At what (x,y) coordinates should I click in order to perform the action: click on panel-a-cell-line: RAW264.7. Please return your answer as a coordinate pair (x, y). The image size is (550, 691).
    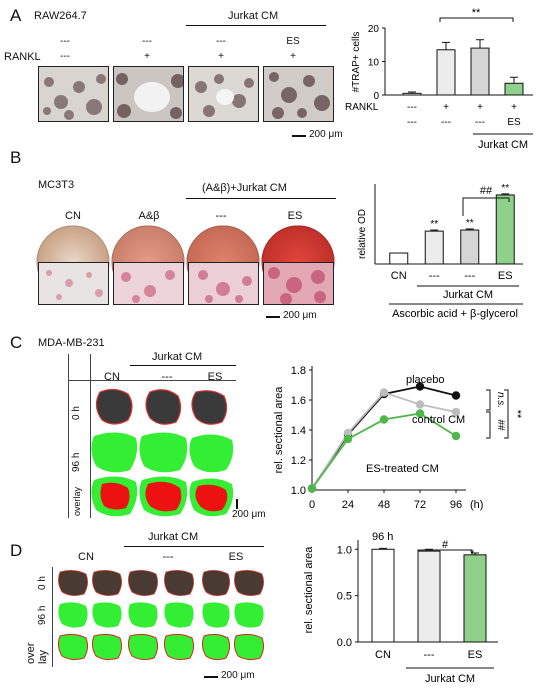
    Looking at the image, I should click on (60, 16).